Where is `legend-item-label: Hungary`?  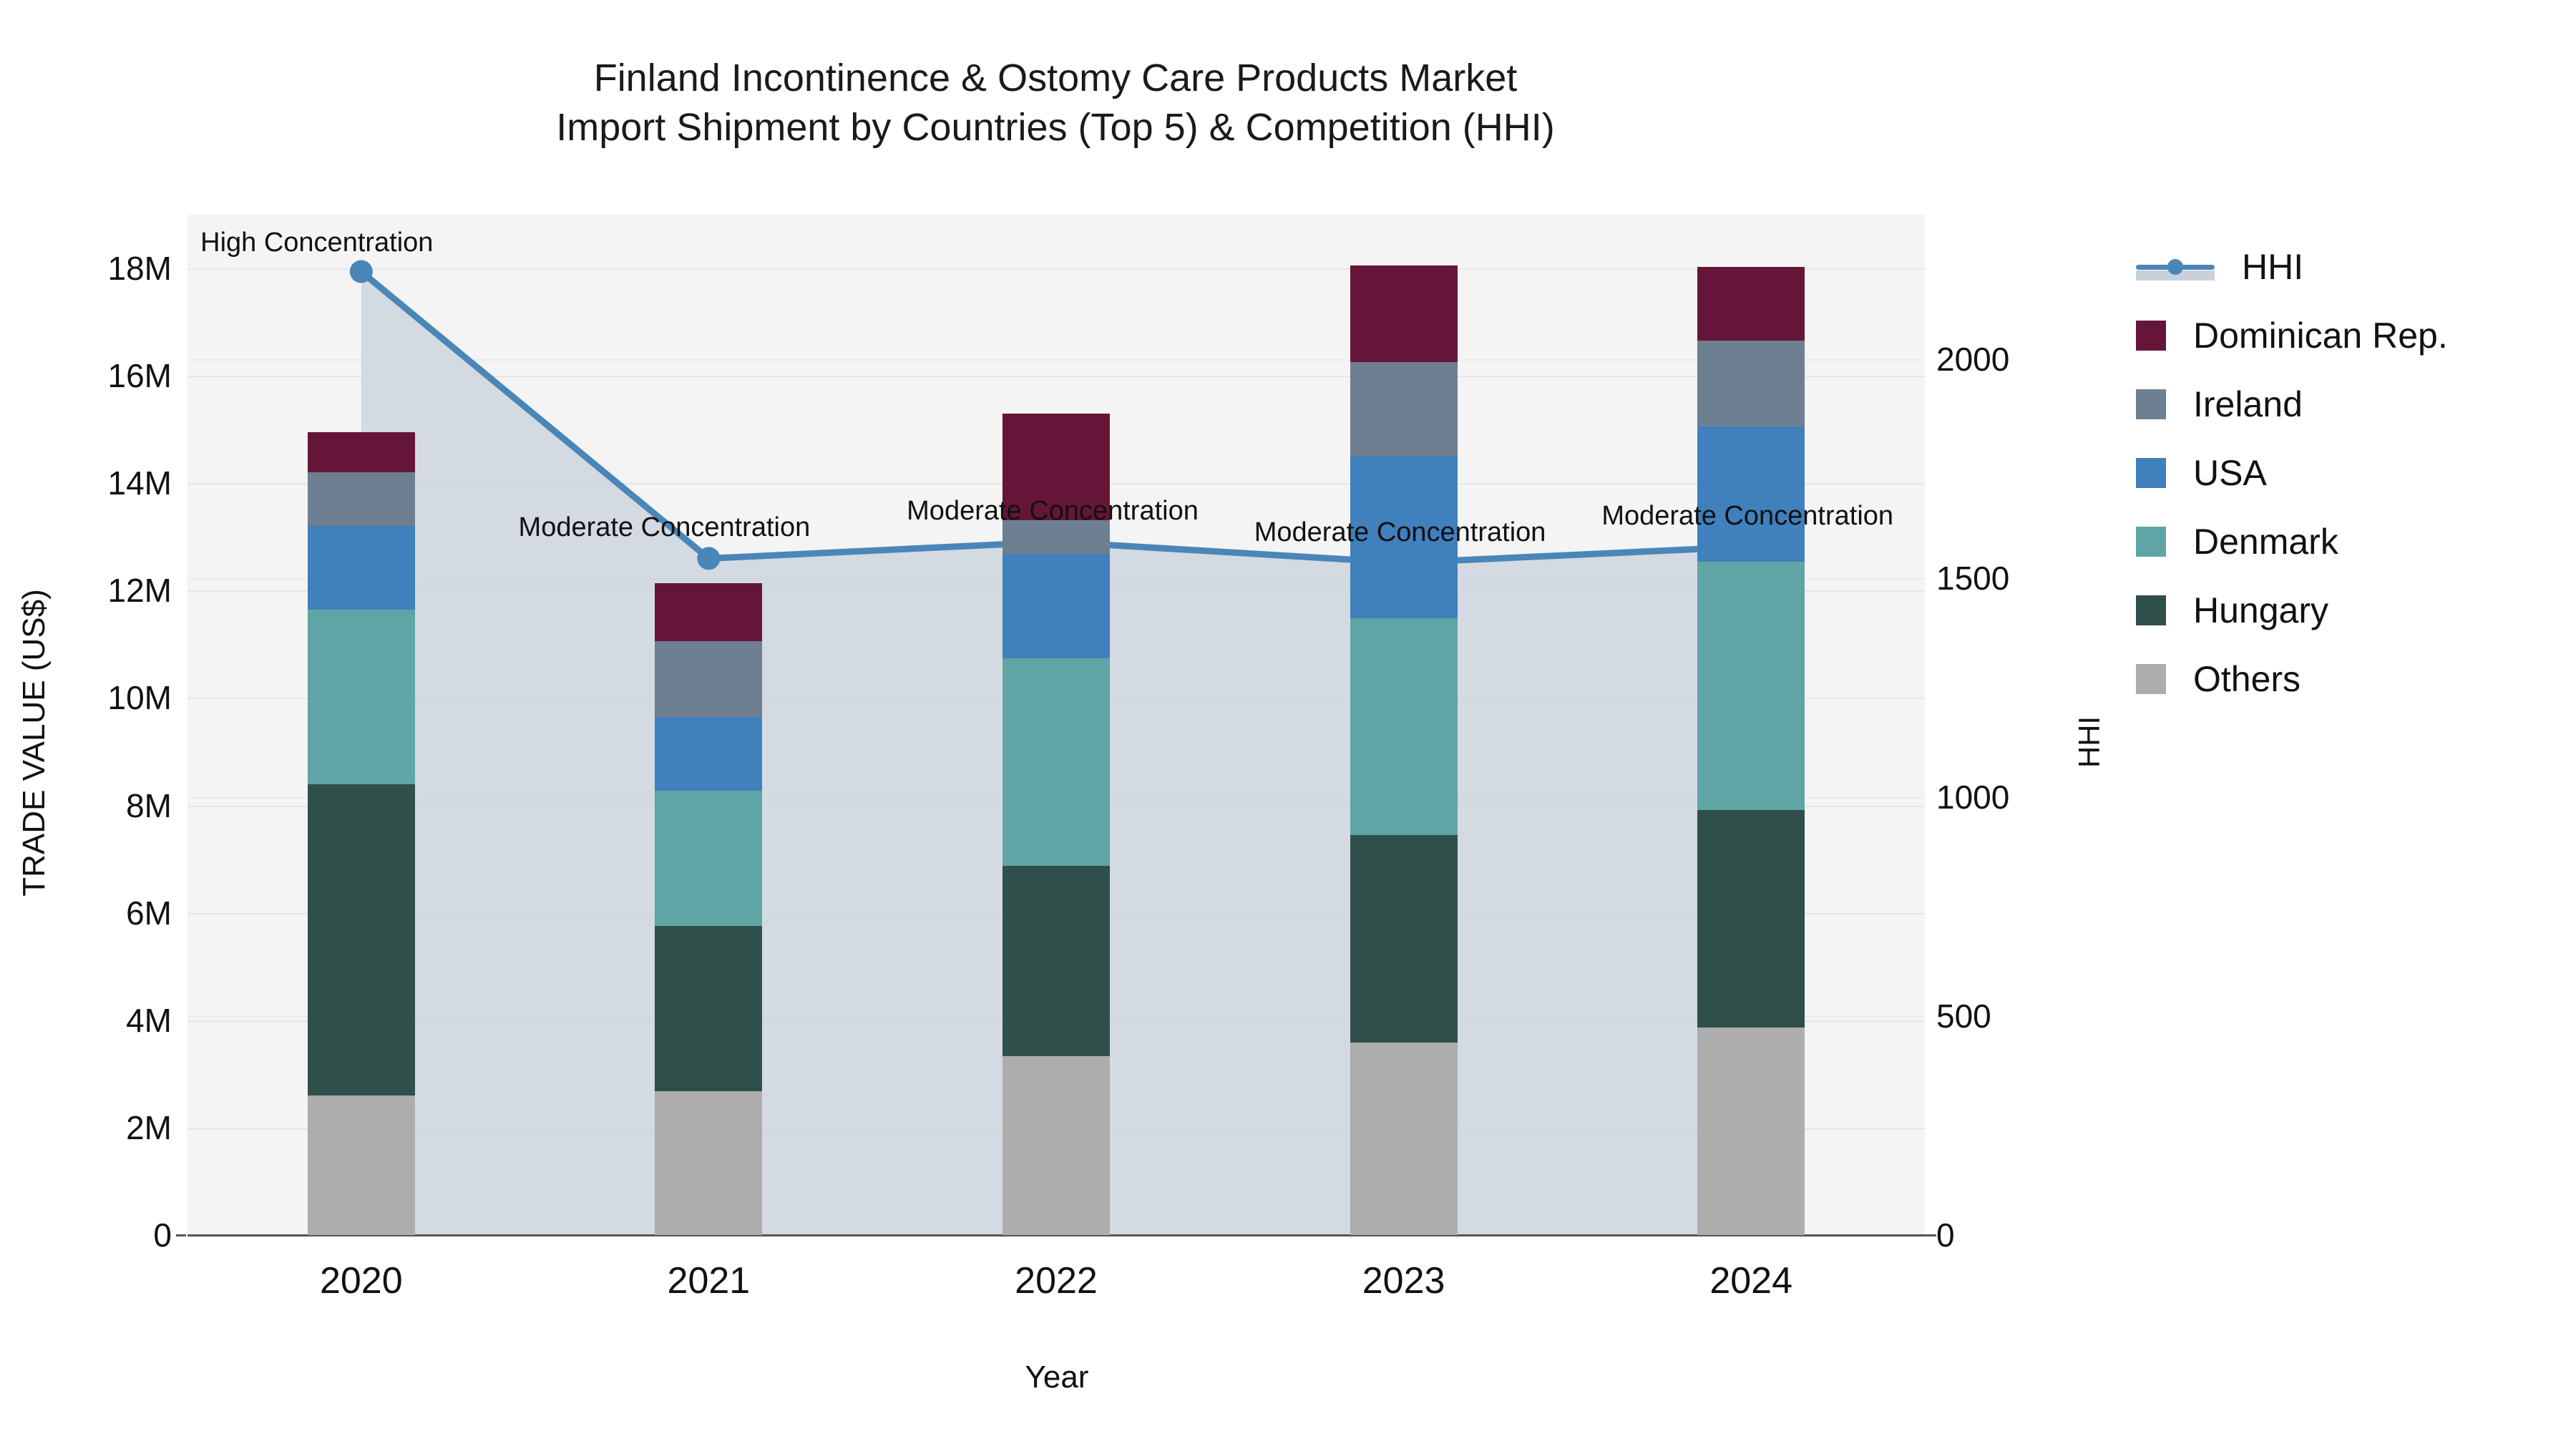
legend-item-label: Hungary is located at coordinates (2260, 610).